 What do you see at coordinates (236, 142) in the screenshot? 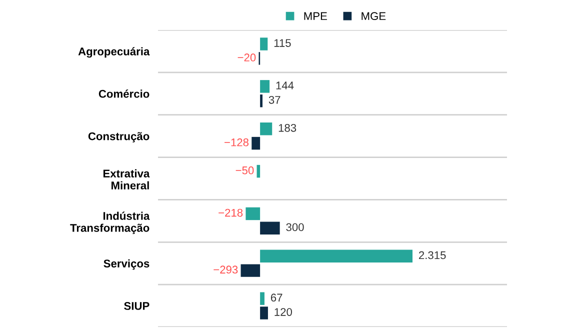
I see `data-label: −128` at bounding box center [236, 142].